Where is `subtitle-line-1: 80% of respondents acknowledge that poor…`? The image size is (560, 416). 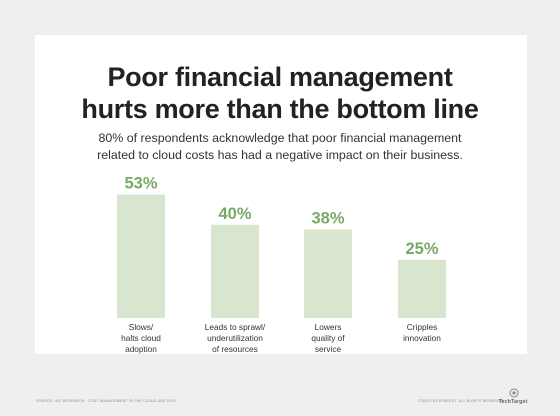 subtitle-line-1: 80% of respondents acknowledge that poor… is located at coordinates (280, 138).